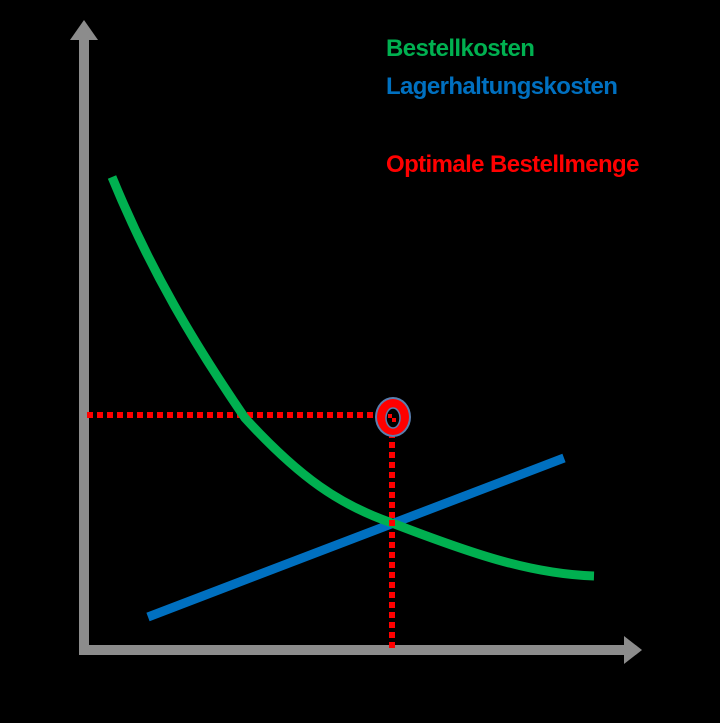 This screenshot has width=720, height=723. What do you see at coordinates (633, 650) in the screenshot?
I see `x-axis-arrow-icon` at bounding box center [633, 650].